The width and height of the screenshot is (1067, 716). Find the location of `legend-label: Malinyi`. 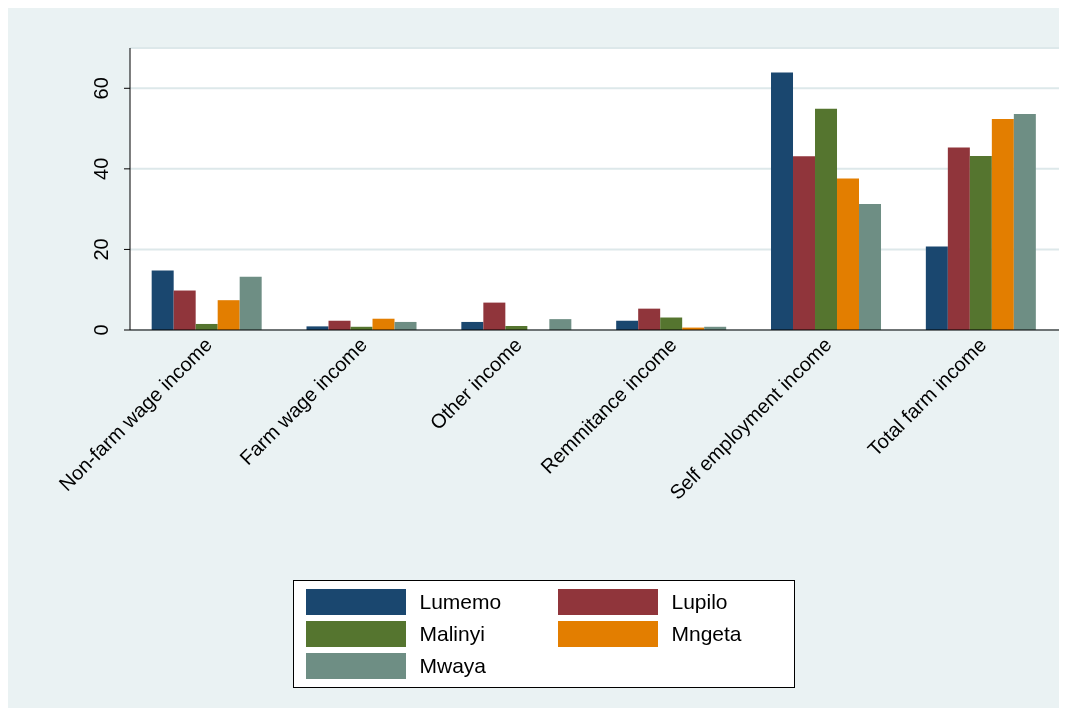

legend-label: Malinyi is located at coordinates (452, 634).